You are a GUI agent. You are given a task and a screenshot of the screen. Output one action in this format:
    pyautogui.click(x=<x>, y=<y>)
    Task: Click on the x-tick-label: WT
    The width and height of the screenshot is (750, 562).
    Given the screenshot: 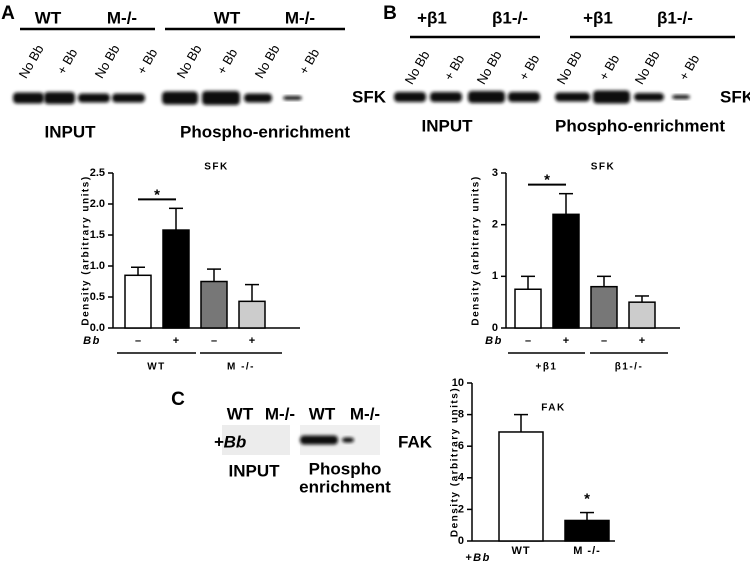 What is the action you would take?
    pyautogui.click(x=520, y=551)
    